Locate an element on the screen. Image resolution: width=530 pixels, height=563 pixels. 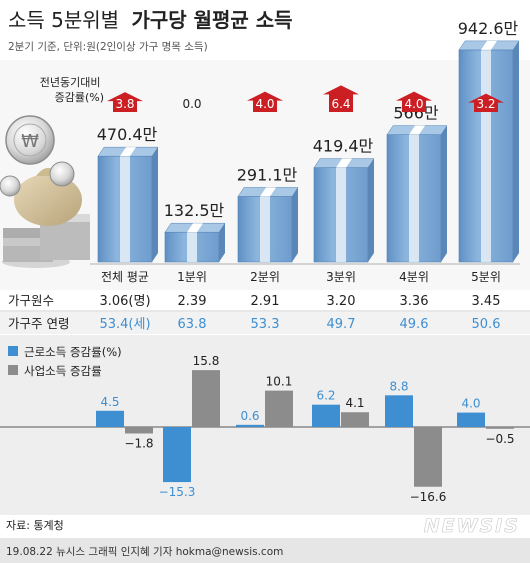
page-title: 소득 5분위별 가구당 월평균 소득 is located at coordinates (150, 20).